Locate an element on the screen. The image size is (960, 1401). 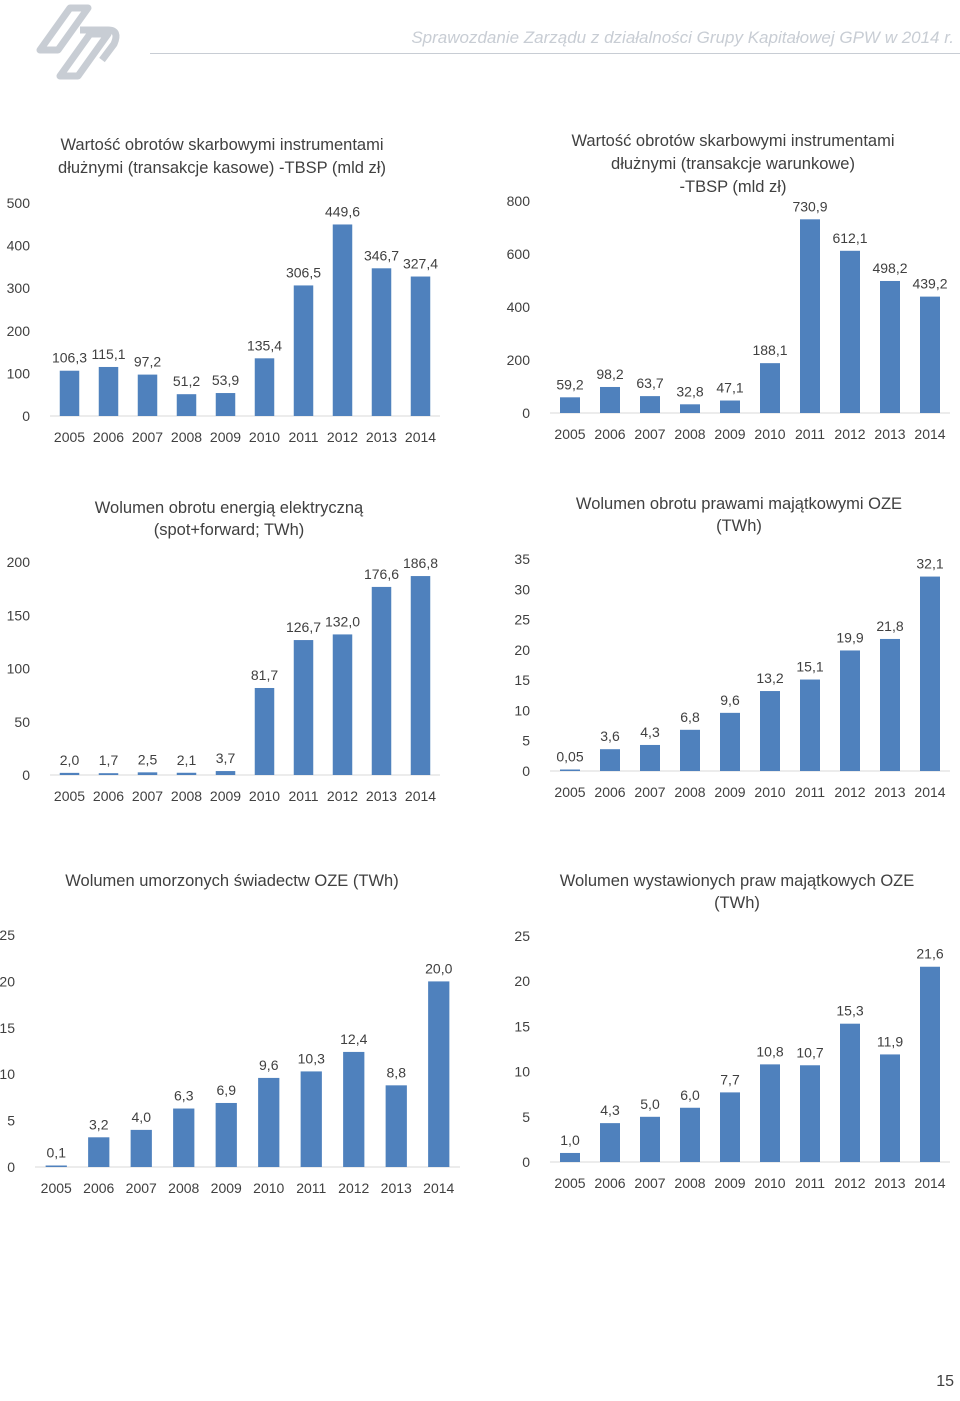
chart-title-line: Wartość obrotów skarbowymi instrumentami is located at coordinates (221, 145).